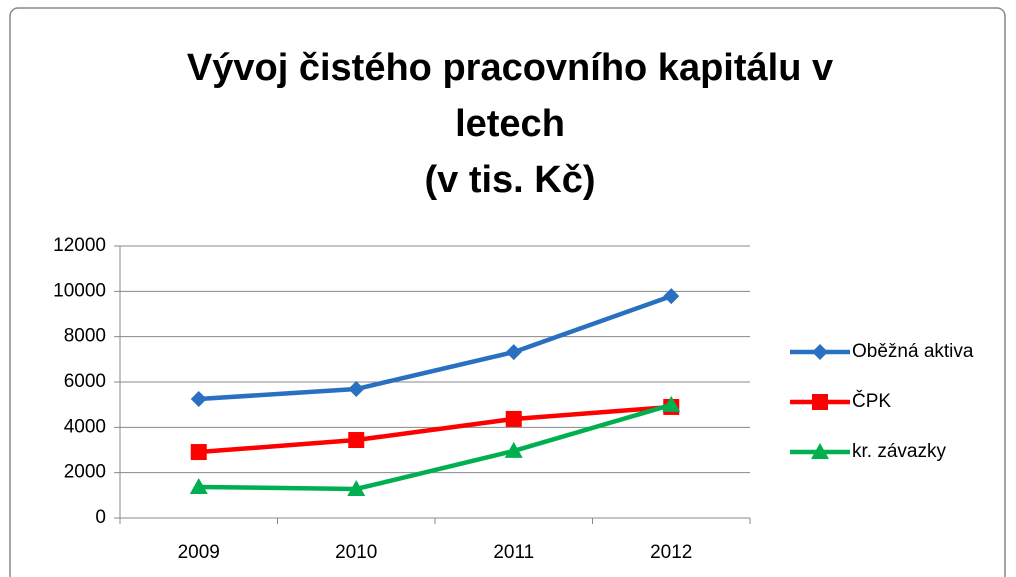  Describe the element at coordinates (79, 290) in the screenshot. I see `y-tick-label: 10000` at that location.